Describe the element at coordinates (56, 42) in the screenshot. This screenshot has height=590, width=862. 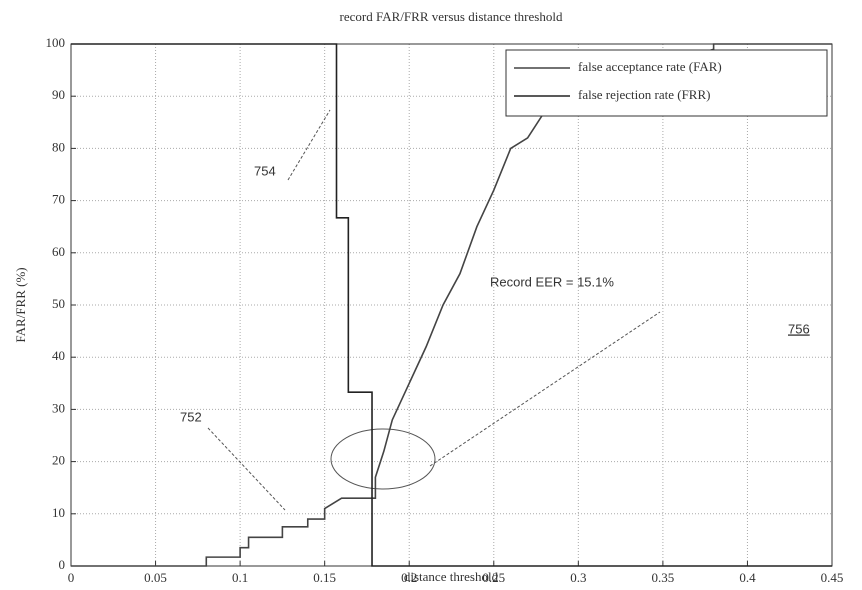
I see `y-tick-label: 100` at that location.